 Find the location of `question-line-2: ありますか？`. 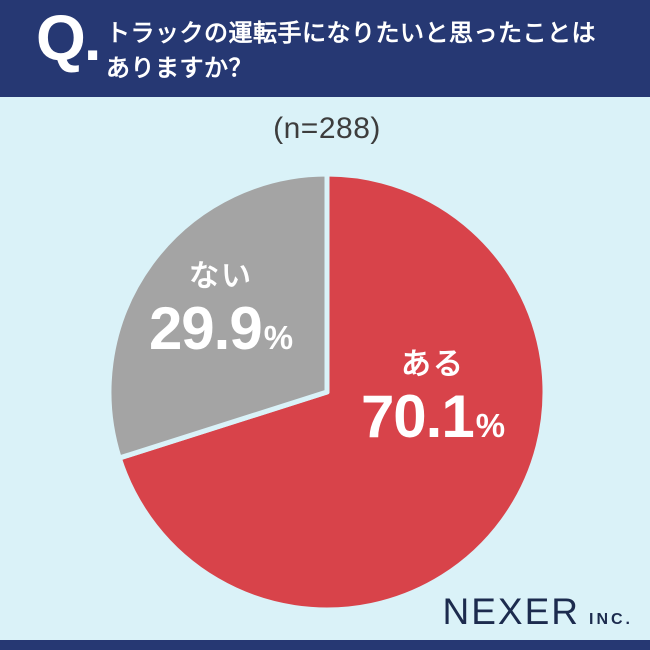

question-line-2: ありますか？ is located at coordinates (179, 68).